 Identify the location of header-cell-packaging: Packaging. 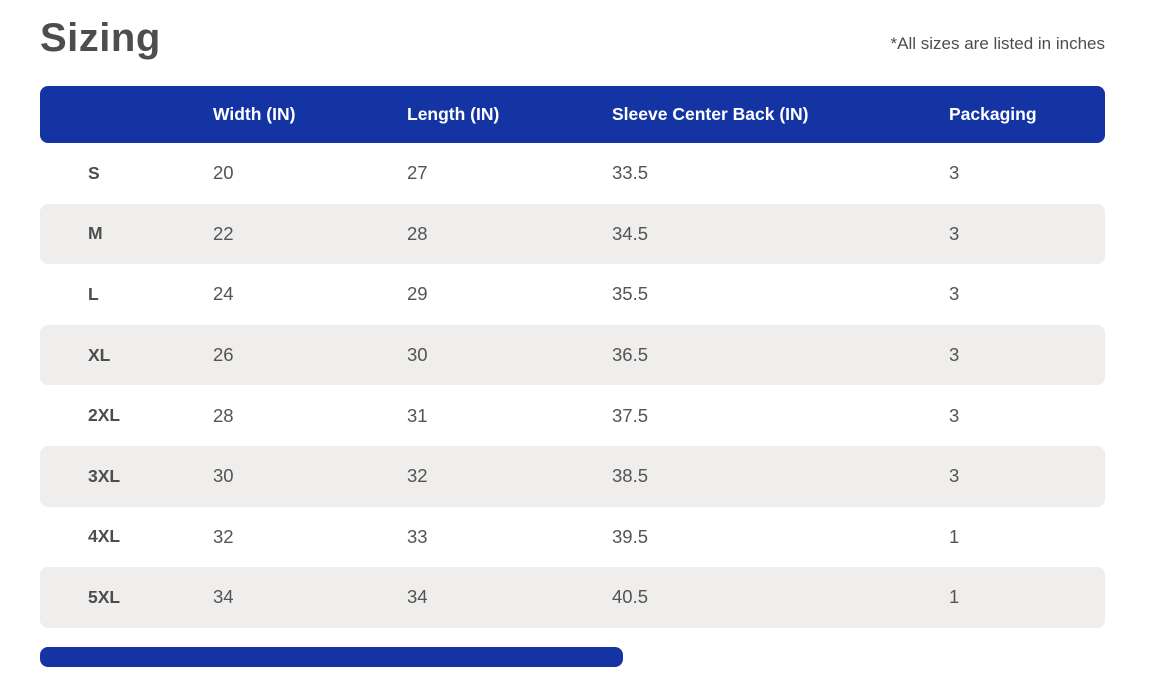
(993, 114).